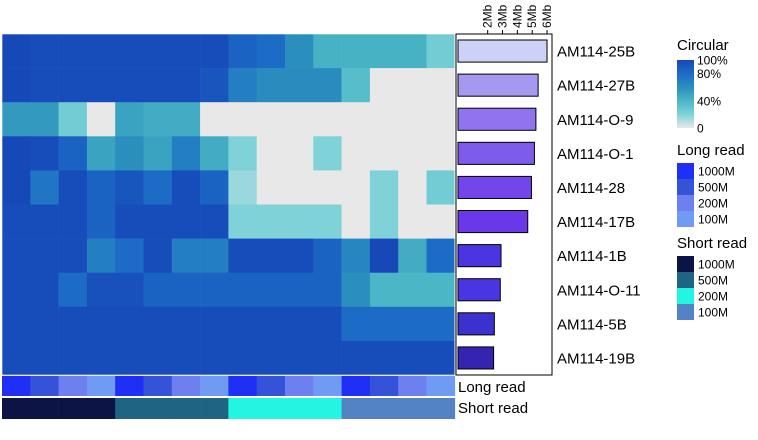 The image size is (758, 440). I want to click on row-label: AM114-28, so click(591, 188).